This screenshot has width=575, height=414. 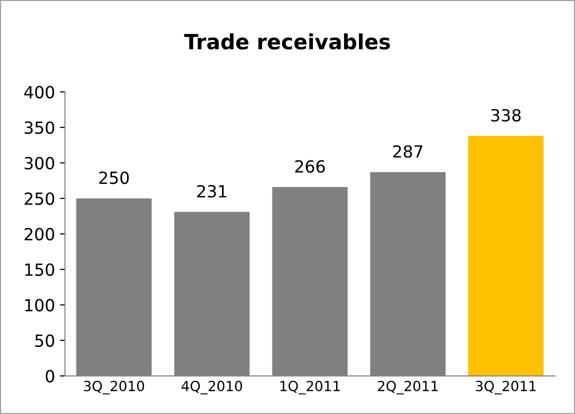 I want to click on y-tick-label: 350, so click(x=39, y=127).